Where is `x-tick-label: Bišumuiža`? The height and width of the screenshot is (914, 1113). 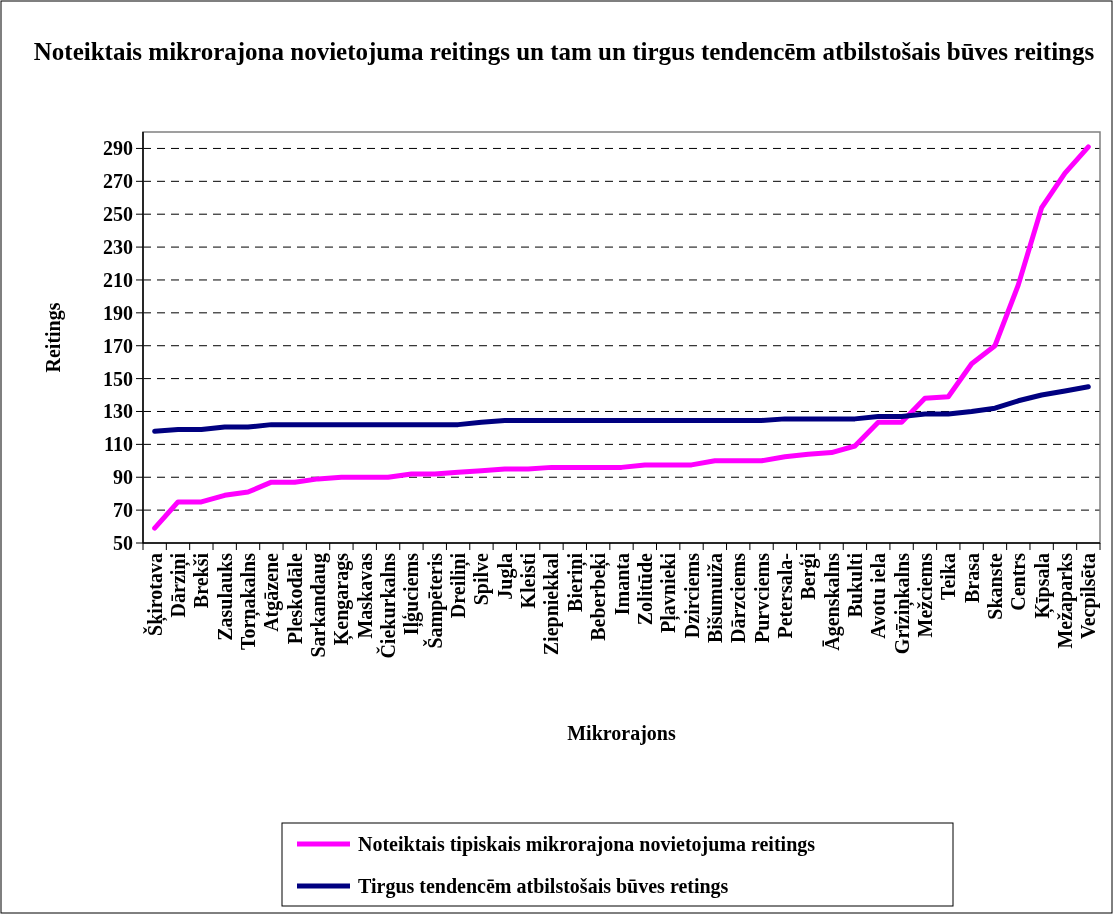 x-tick-label: Bišumuiža is located at coordinates (714, 598).